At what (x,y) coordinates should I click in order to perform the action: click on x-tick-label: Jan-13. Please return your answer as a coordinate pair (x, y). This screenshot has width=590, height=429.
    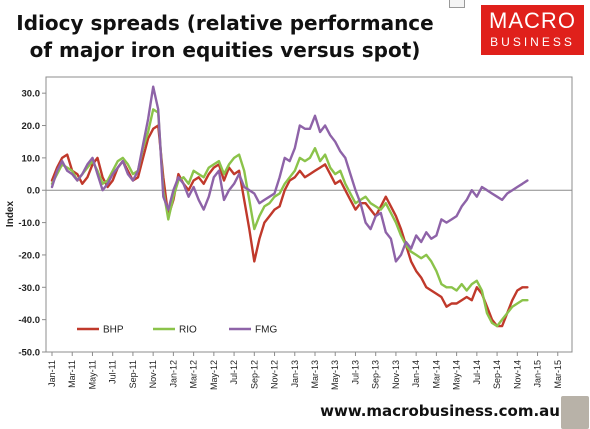
    Looking at the image, I should click on (295, 374).